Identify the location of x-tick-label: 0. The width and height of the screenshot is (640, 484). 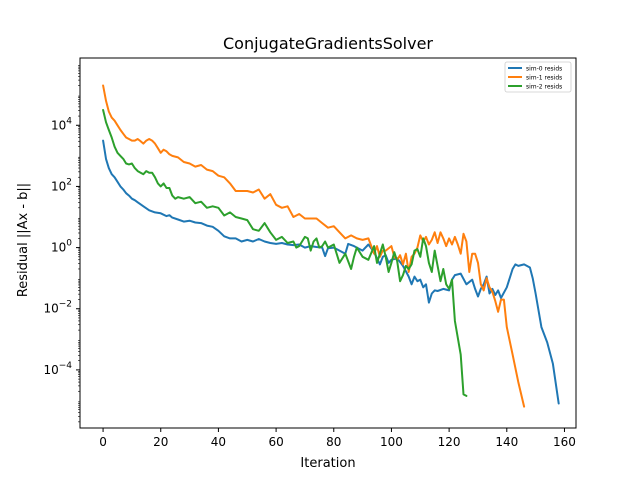
(103, 442).